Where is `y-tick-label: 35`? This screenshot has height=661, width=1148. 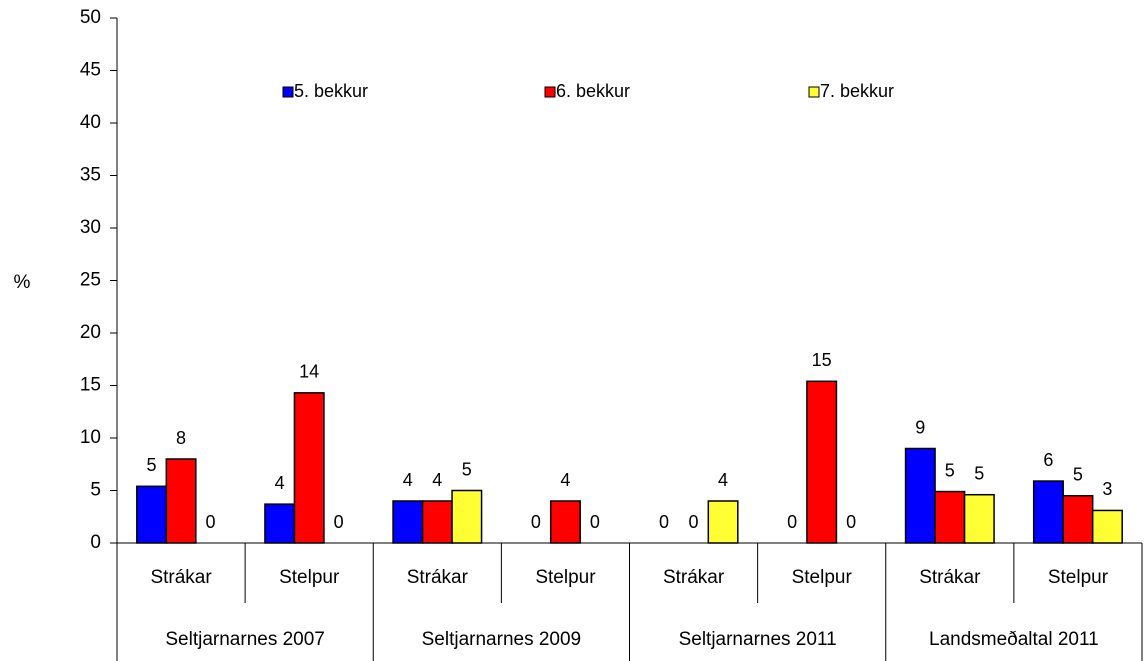
y-tick-label: 35 is located at coordinates (90, 175).